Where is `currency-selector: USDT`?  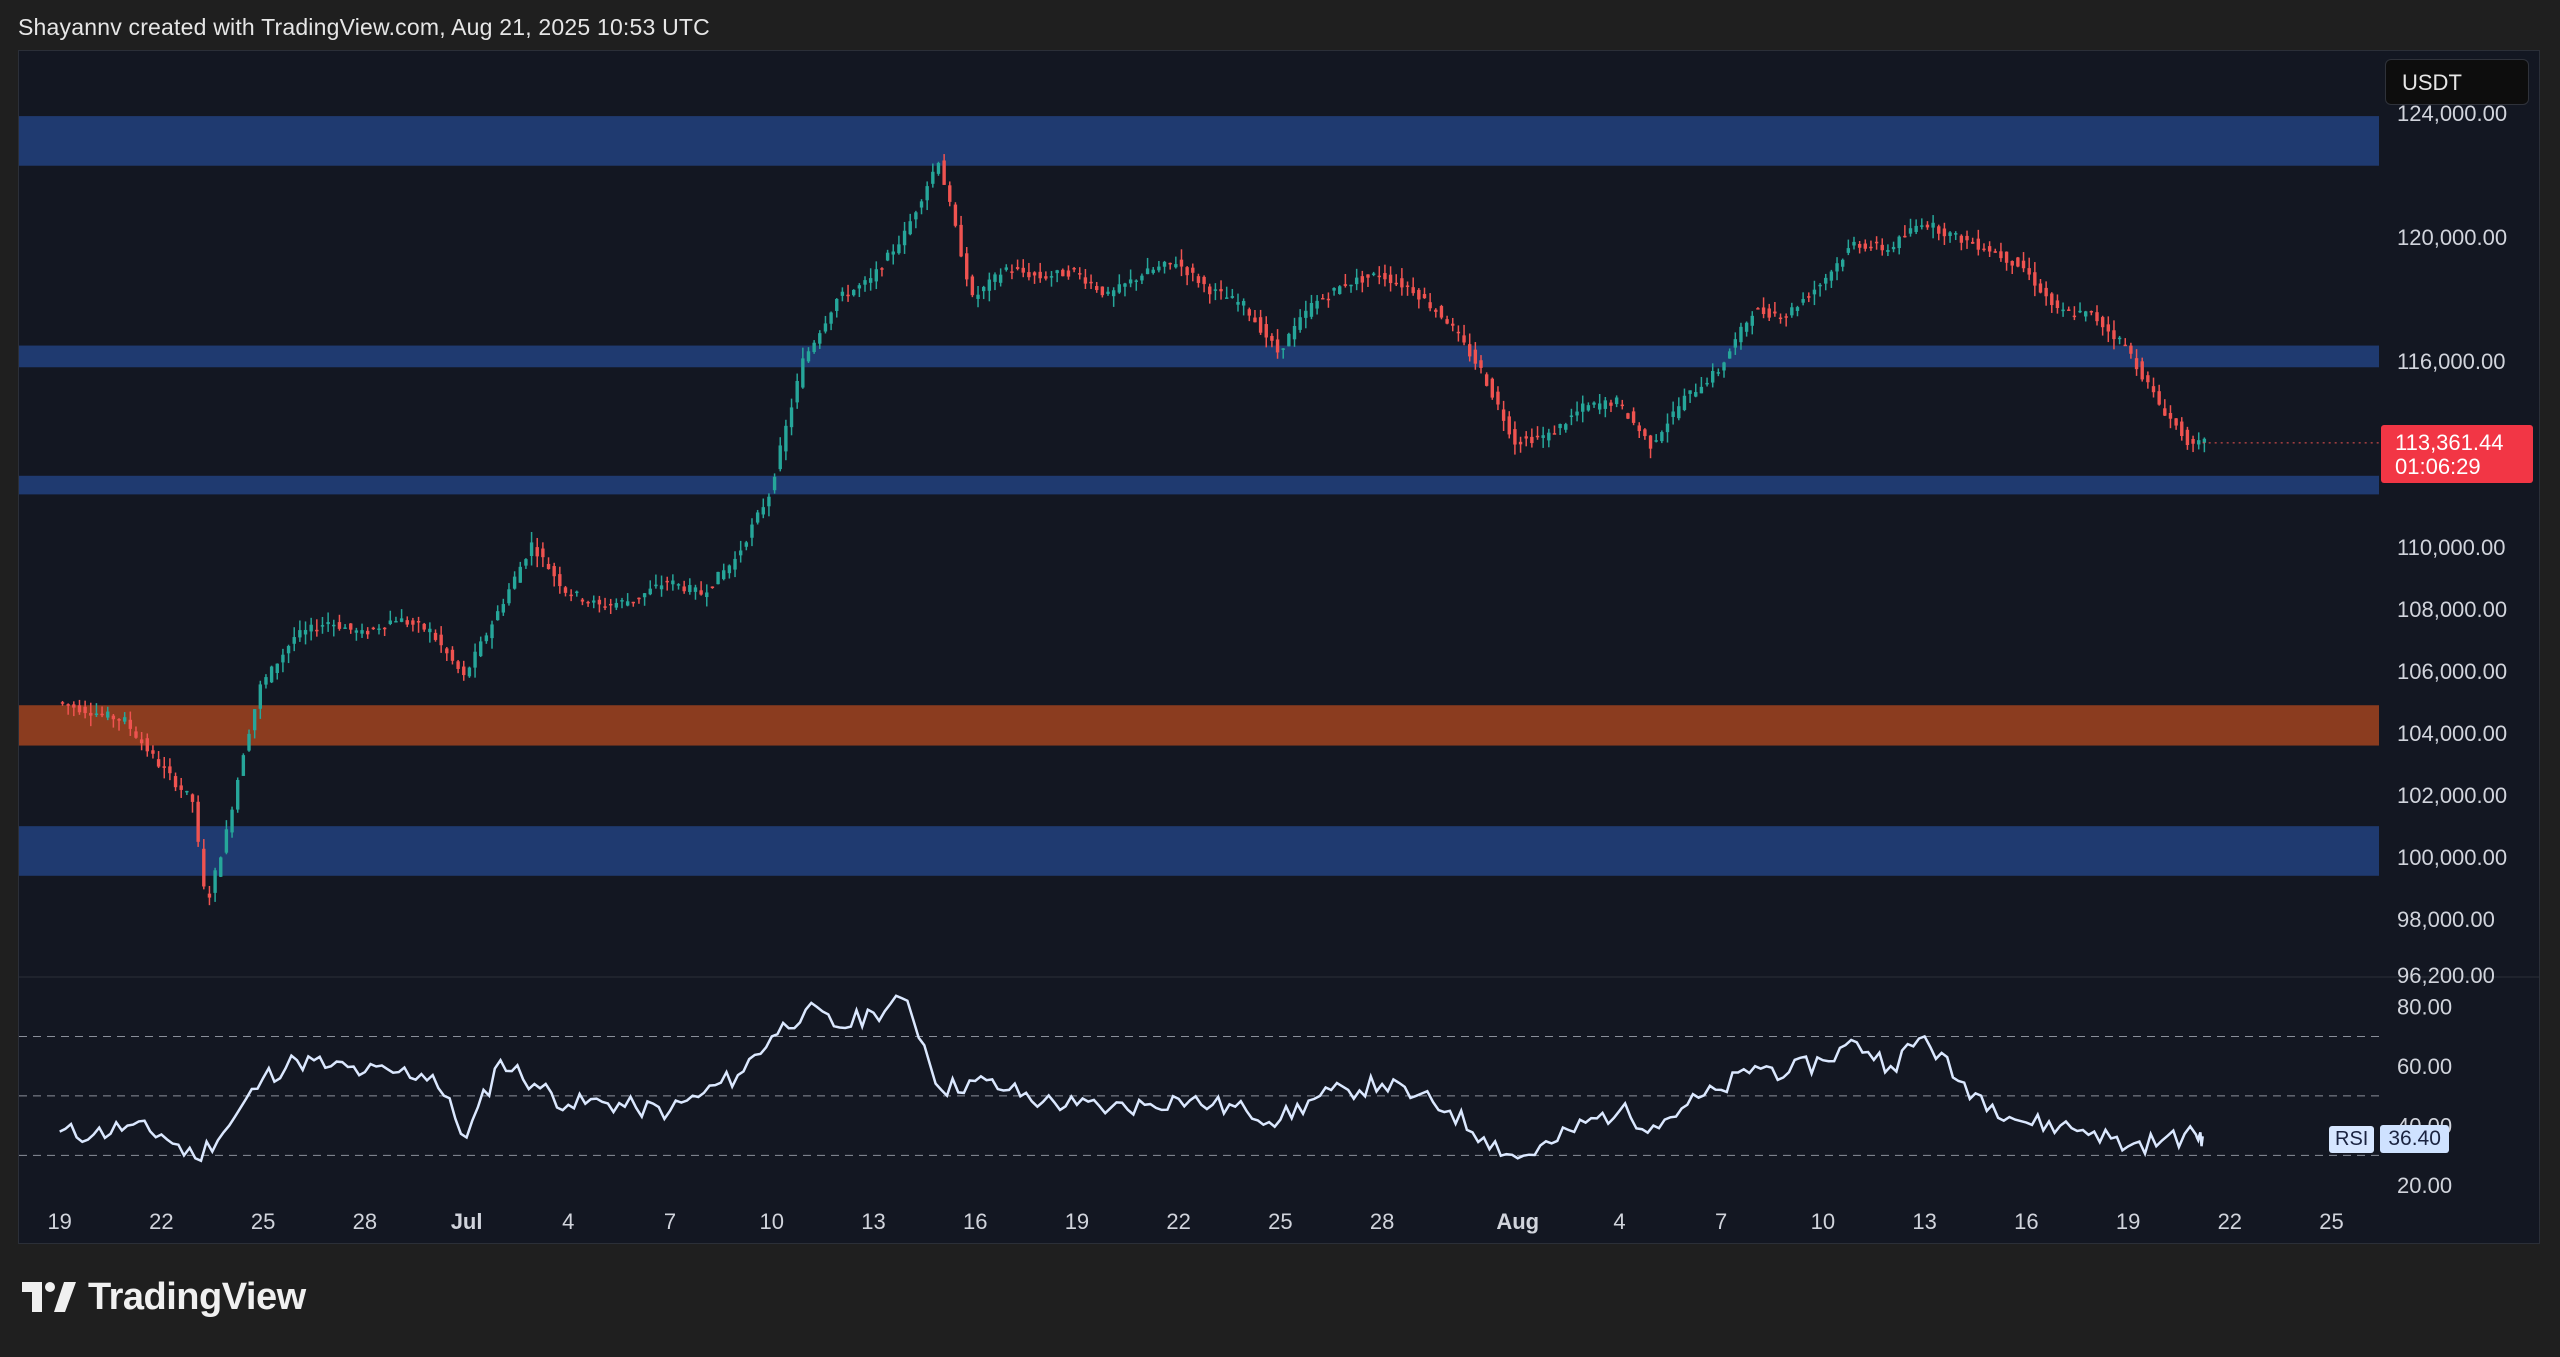
currency-selector: USDT is located at coordinates (2457, 82).